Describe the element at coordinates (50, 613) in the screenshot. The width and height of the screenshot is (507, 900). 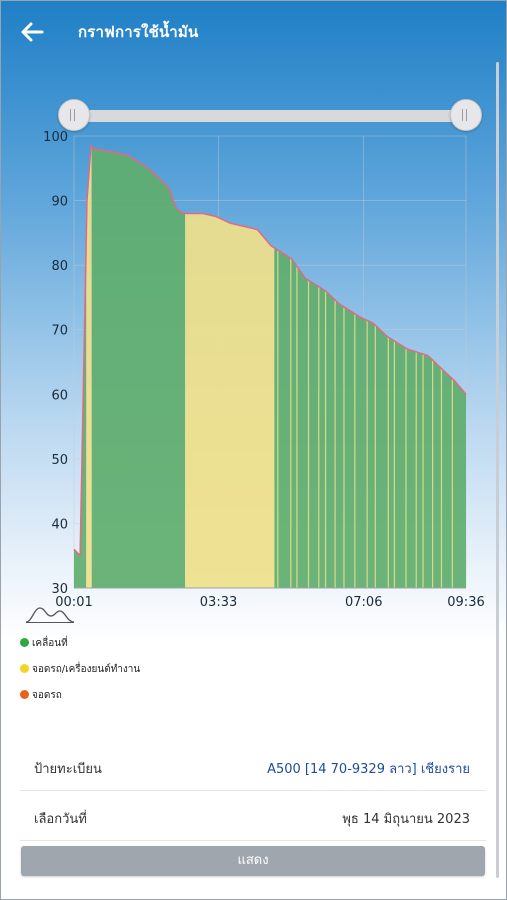
I see `chart-overview-icon` at that location.